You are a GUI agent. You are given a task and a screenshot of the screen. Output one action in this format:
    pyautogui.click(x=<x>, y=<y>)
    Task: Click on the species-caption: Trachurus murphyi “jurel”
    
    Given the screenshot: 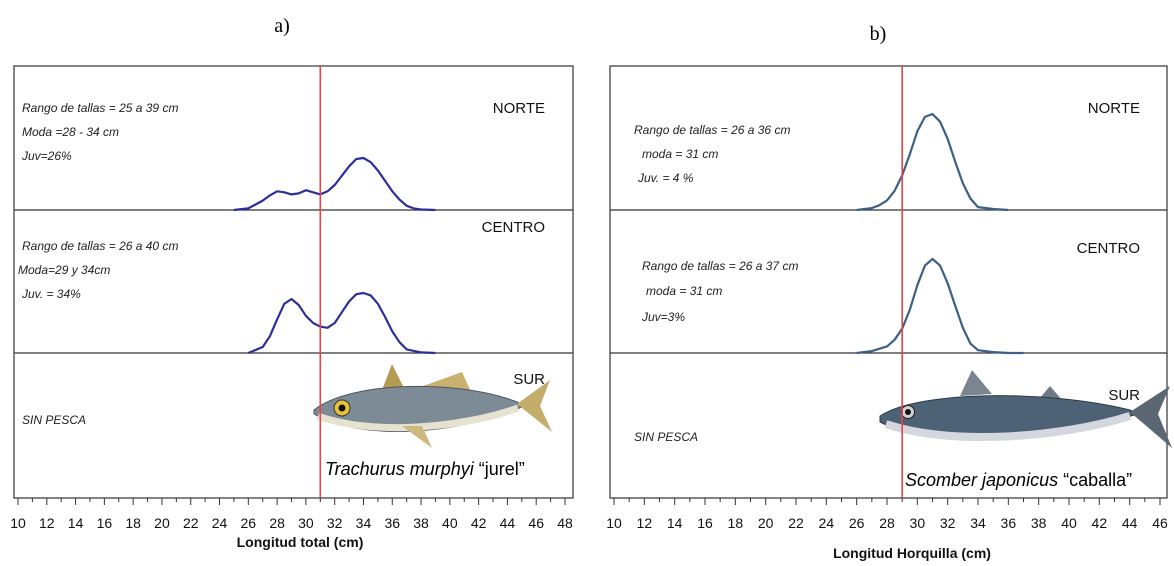 What is the action you would take?
    pyautogui.click(x=425, y=469)
    